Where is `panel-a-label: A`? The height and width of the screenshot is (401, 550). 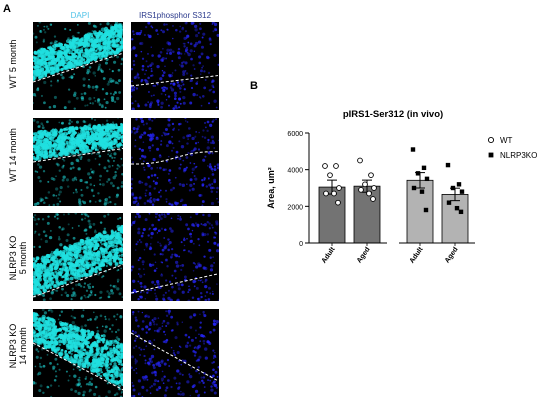 panel-a-label: A is located at coordinates (7, 9).